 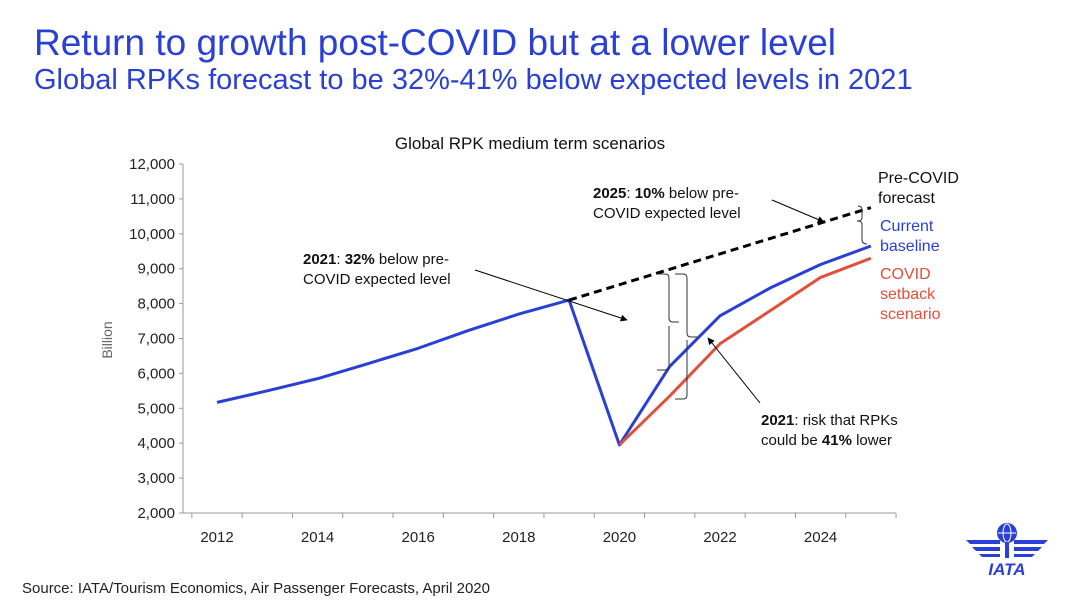 I want to click on x-tick-label: 2020, so click(x=619, y=537).